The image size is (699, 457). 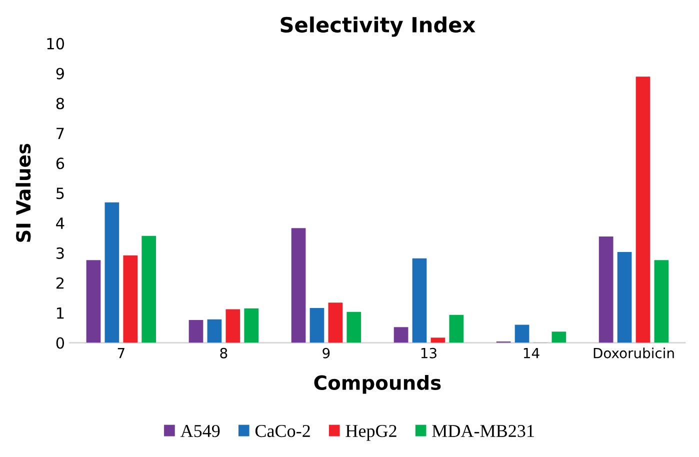 What do you see at coordinates (60, 104) in the screenshot?
I see `y-tick-label: 8` at bounding box center [60, 104].